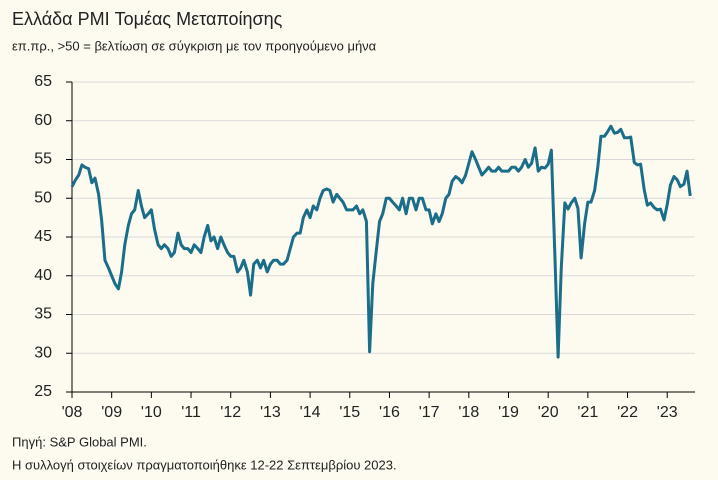 The width and height of the screenshot is (718, 480). Describe the element at coordinates (43, 352) in the screenshot. I see `y-tick-label: 30` at that location.